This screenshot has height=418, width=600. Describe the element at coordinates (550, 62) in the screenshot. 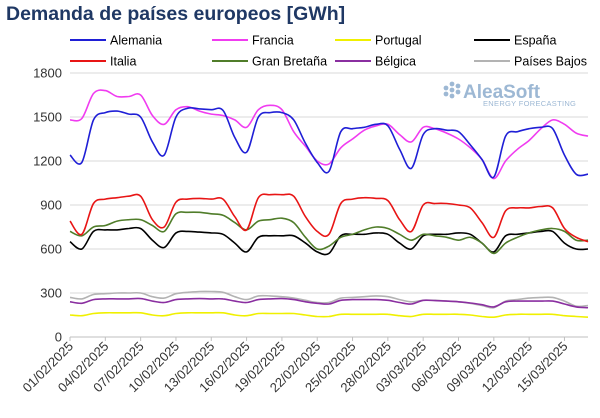

I see `legend-label-paises-bajos: Países Bajos` at that location.